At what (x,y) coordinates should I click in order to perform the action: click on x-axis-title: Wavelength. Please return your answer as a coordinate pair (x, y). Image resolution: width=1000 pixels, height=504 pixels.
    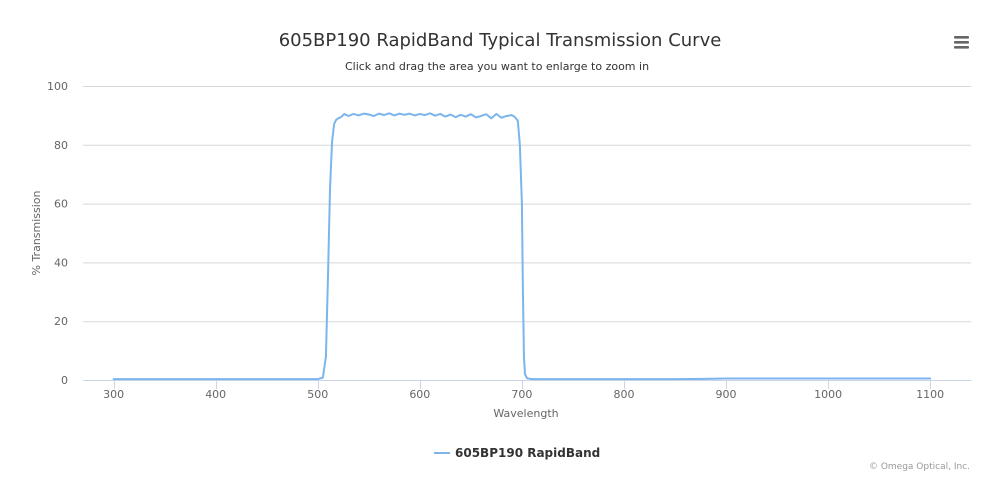
    Looking at the image, I should click on (525, 413).